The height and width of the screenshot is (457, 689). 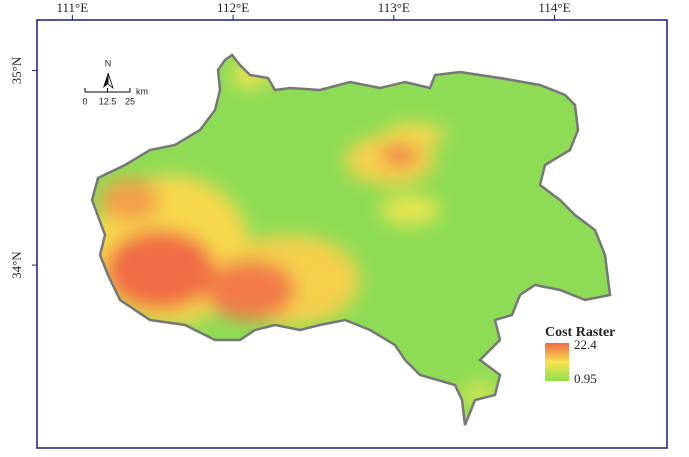 I want to click on legend-title: Cost Raster, so click(x=580, y=332).